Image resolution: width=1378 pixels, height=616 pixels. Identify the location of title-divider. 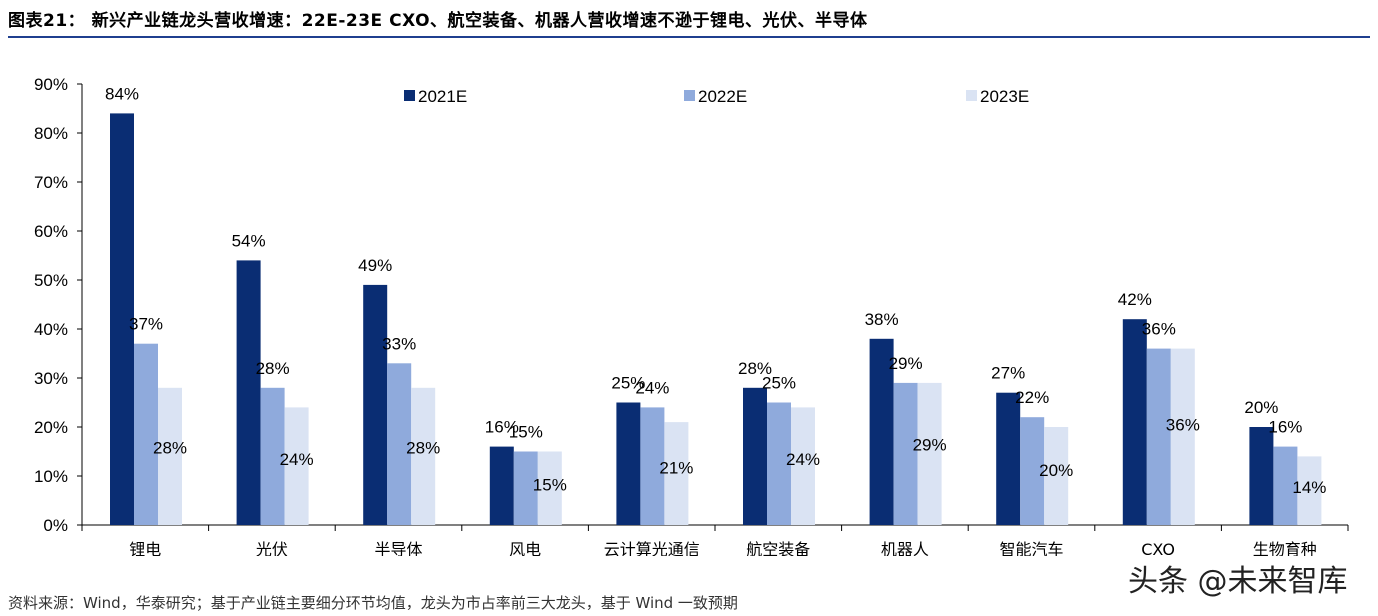
(689, 37).